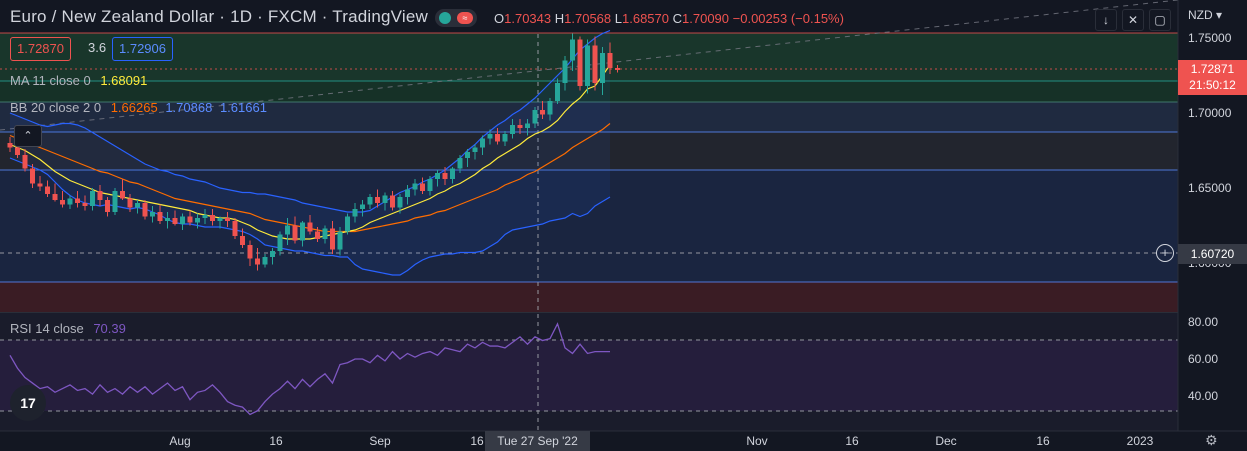  I want to click on collapse-legend-button: ⌃, so click(28, 136).